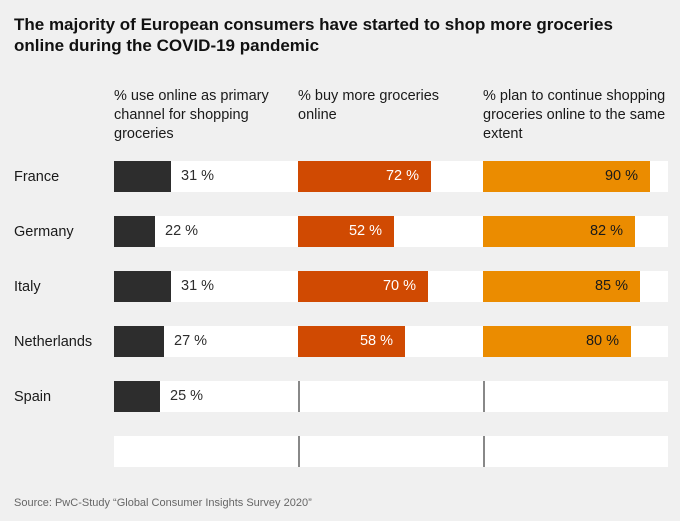 The height and width of the screenshot is (521, 680). I want to click on data-label: 52 %, so click(365, 231).